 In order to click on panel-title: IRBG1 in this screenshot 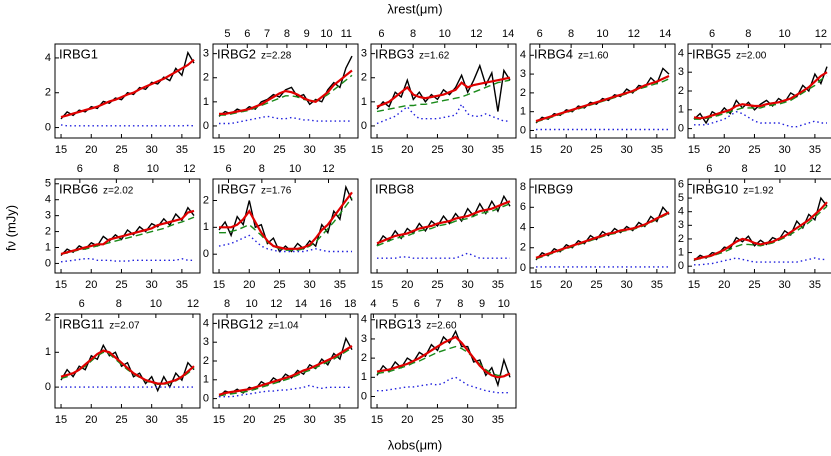, I will do `click(78, 53)`.